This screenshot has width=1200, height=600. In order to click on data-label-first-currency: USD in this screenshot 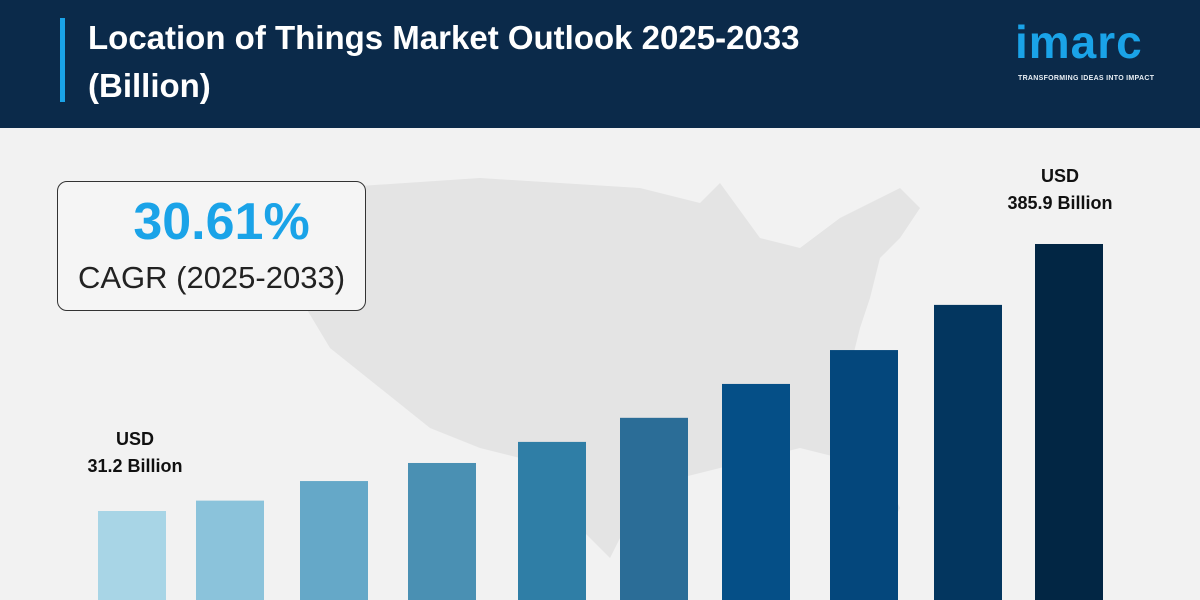, I will do `click(134, 439)`.